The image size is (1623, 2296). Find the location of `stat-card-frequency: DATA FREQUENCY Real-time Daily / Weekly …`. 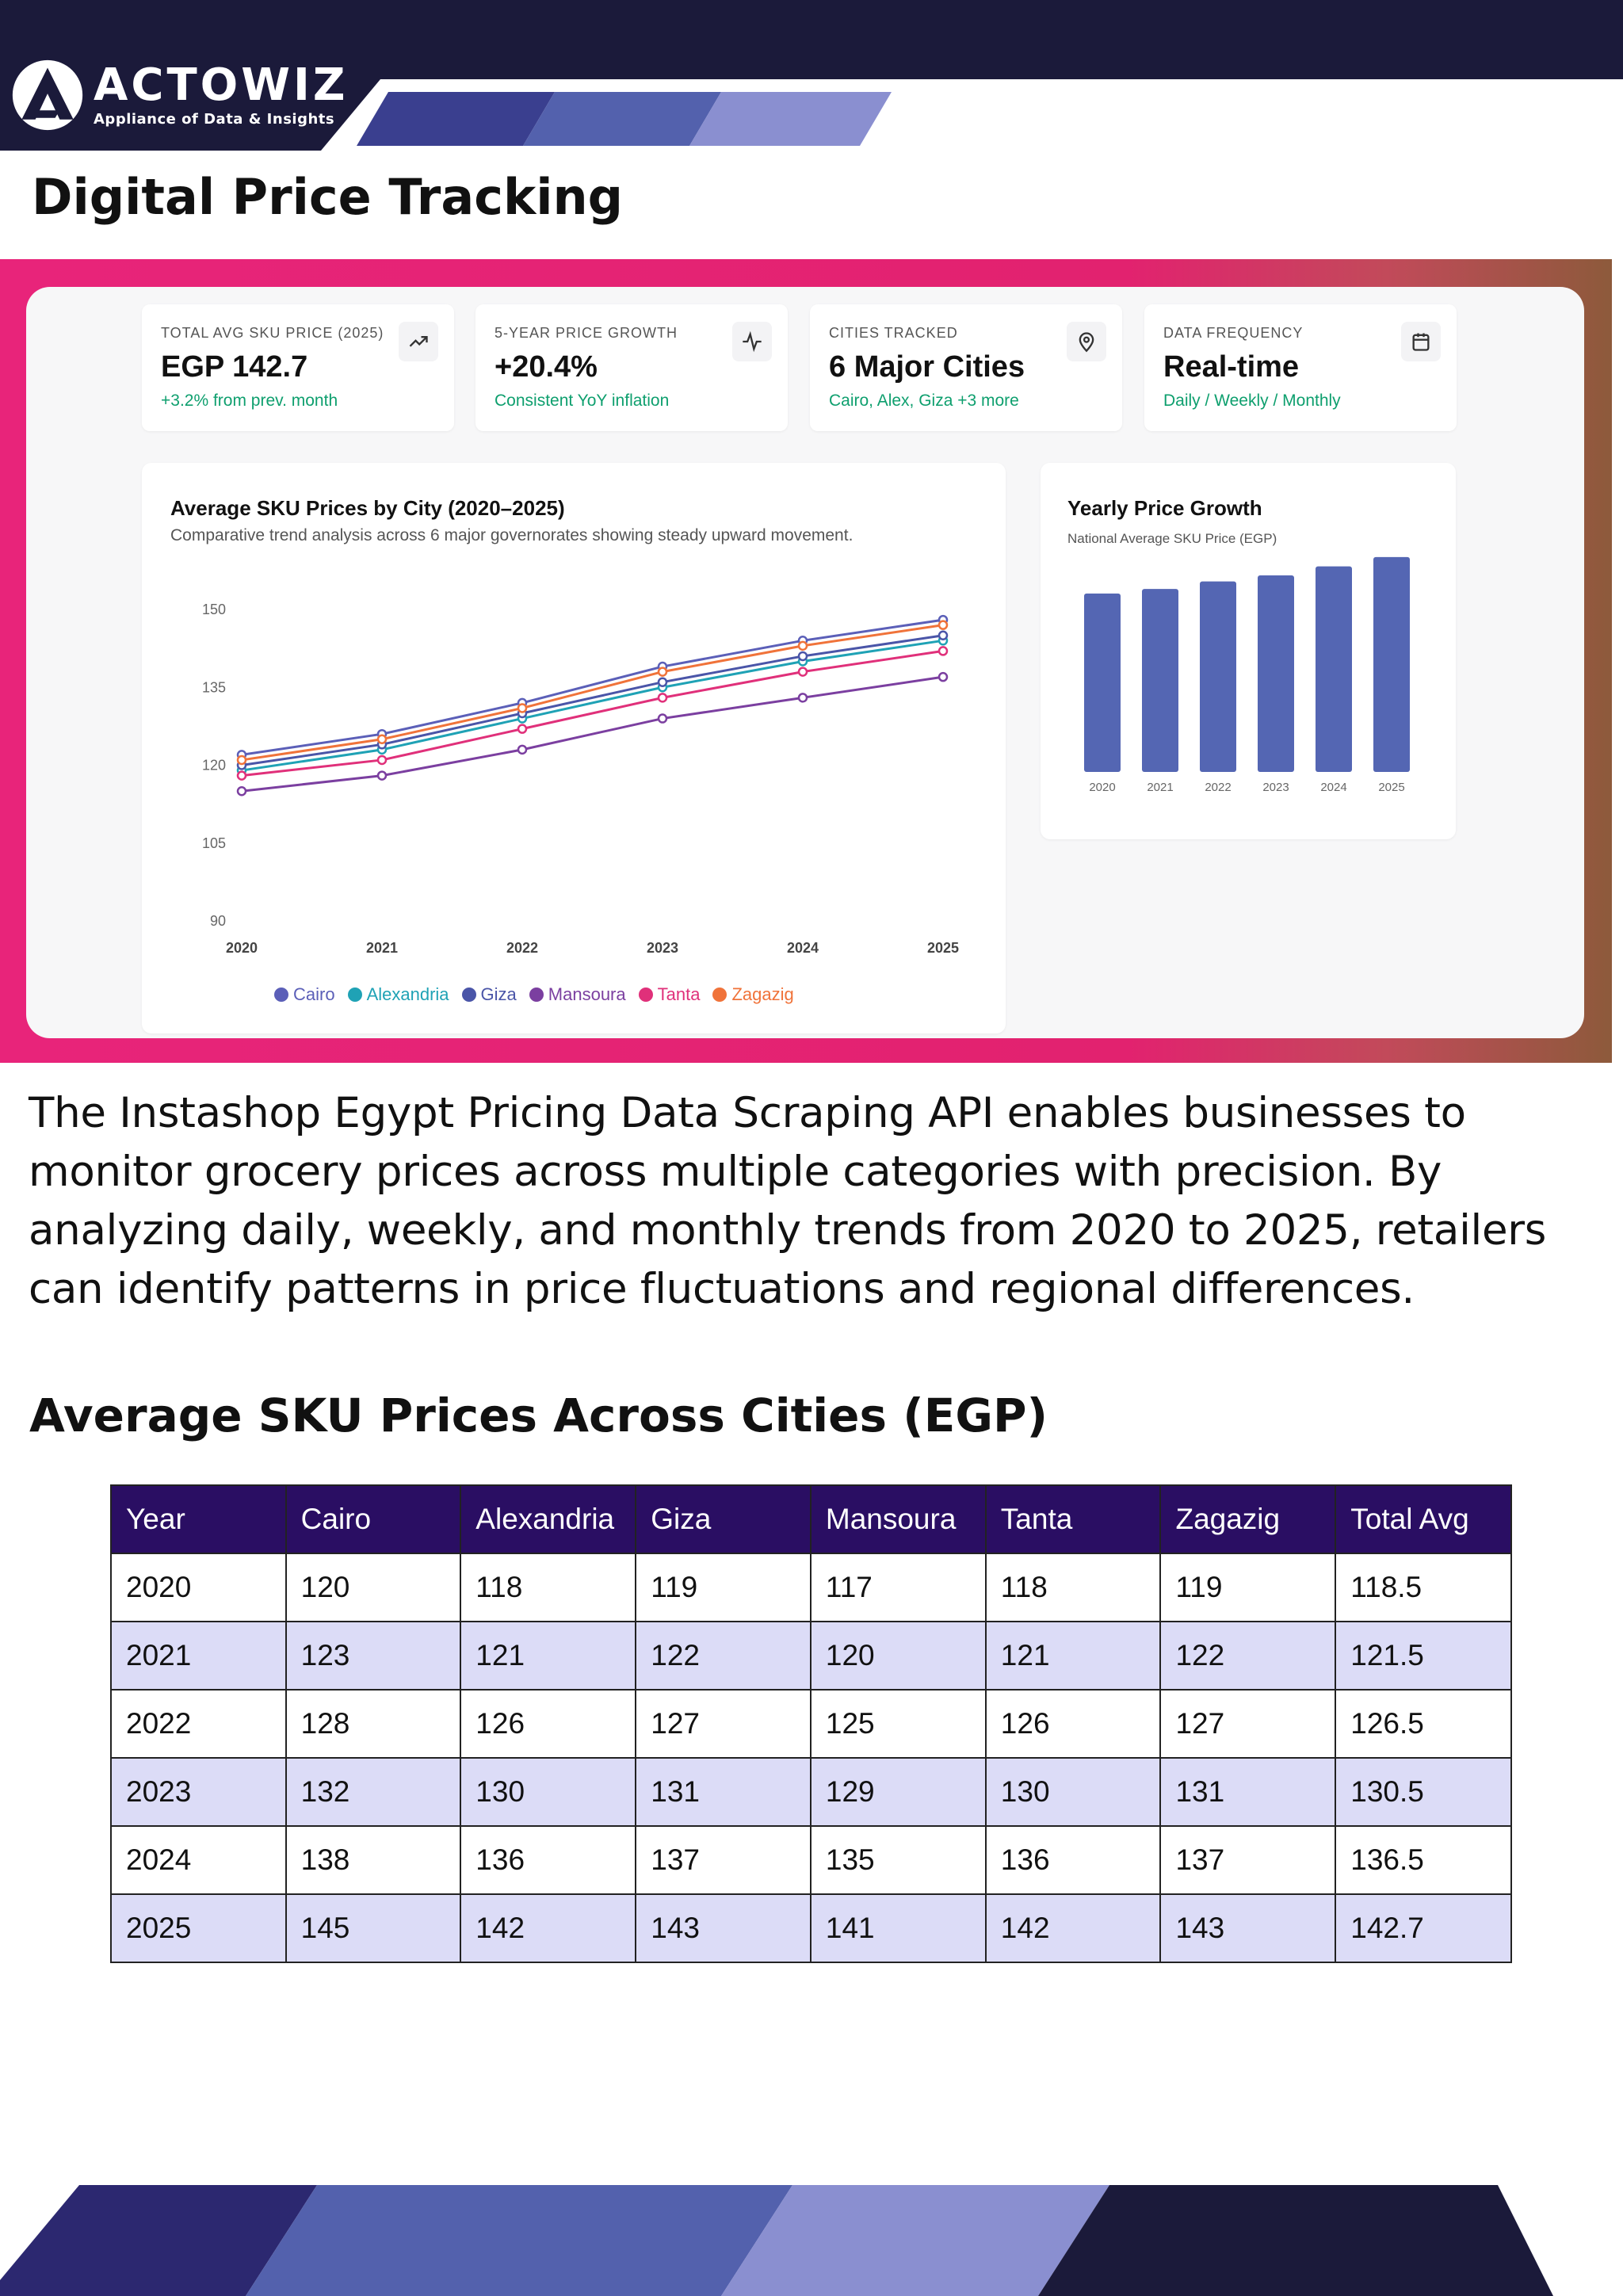

stat-card-frequency: DATA FREQUENCY Real-time Daily / Weekly … is located at coordinates (1300, 367).